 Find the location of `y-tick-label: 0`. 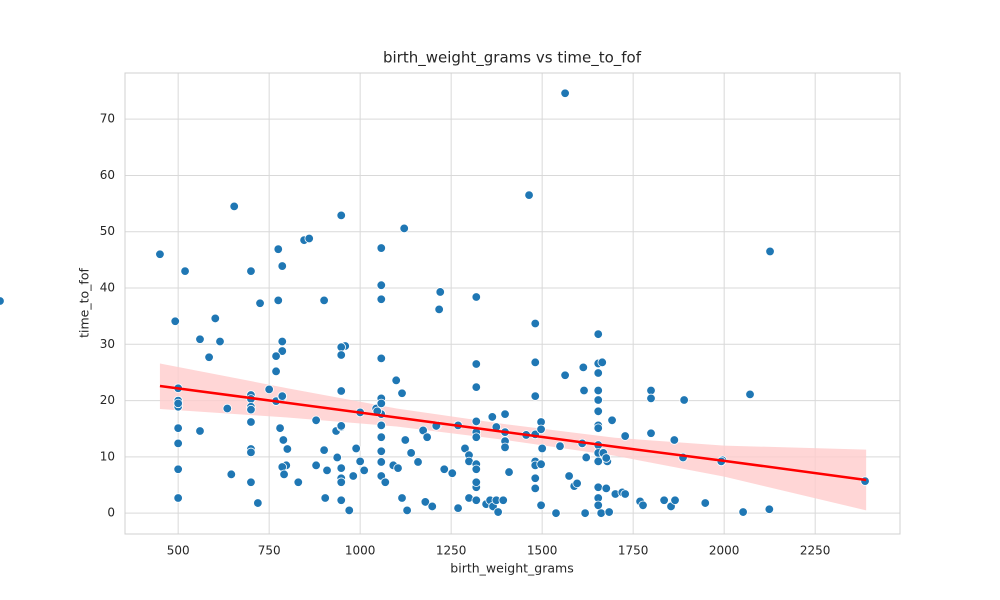

y-tick-label: 0 is located at coordinates (111, 513).